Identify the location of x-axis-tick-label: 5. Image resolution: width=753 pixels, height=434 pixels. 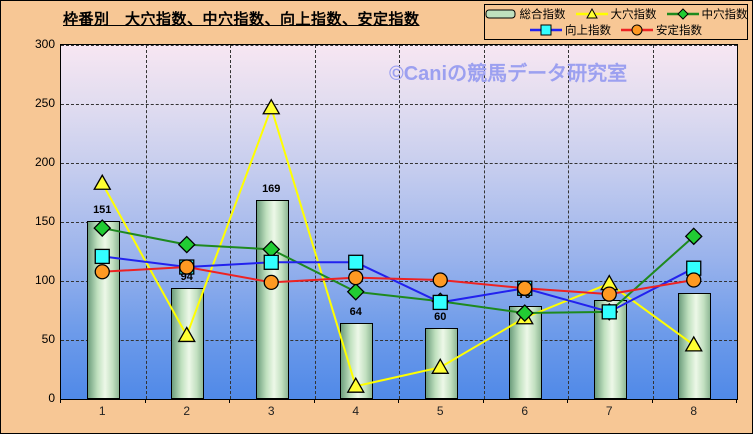
(440, 411).